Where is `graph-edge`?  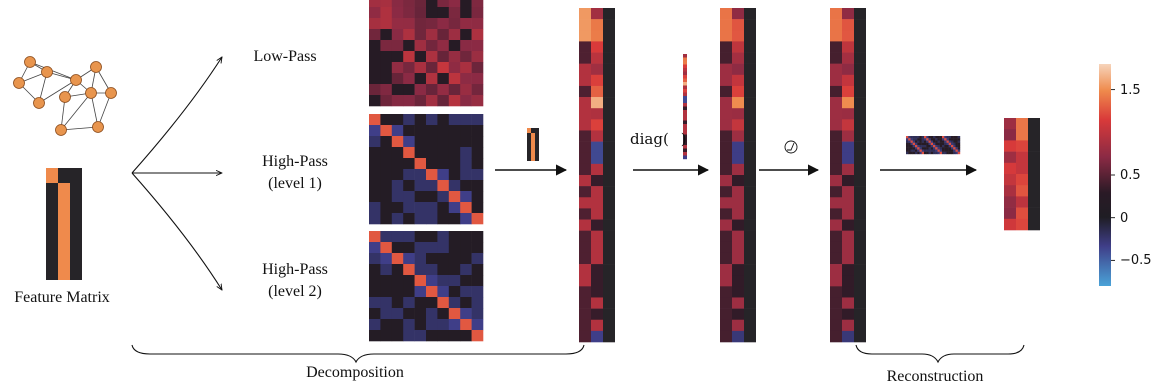 graph-edge is located at coordinates (53, 71).